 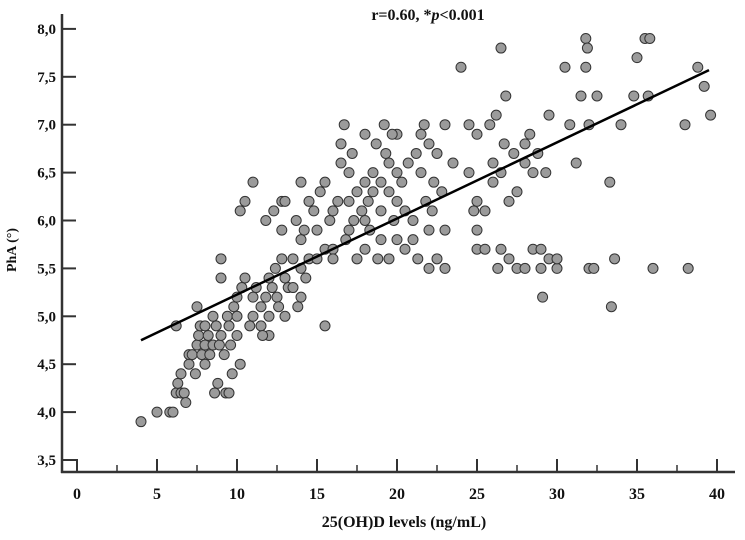 What do you see at coordinates (435, 15) in the screenshot?
I see `title-italic: p` at bounding box center [435, 15].